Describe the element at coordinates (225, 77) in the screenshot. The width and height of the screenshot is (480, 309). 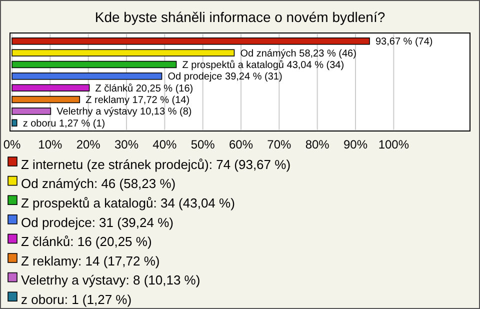
I see `data-label: Od prodejce 39,24 % (31)` at that location.